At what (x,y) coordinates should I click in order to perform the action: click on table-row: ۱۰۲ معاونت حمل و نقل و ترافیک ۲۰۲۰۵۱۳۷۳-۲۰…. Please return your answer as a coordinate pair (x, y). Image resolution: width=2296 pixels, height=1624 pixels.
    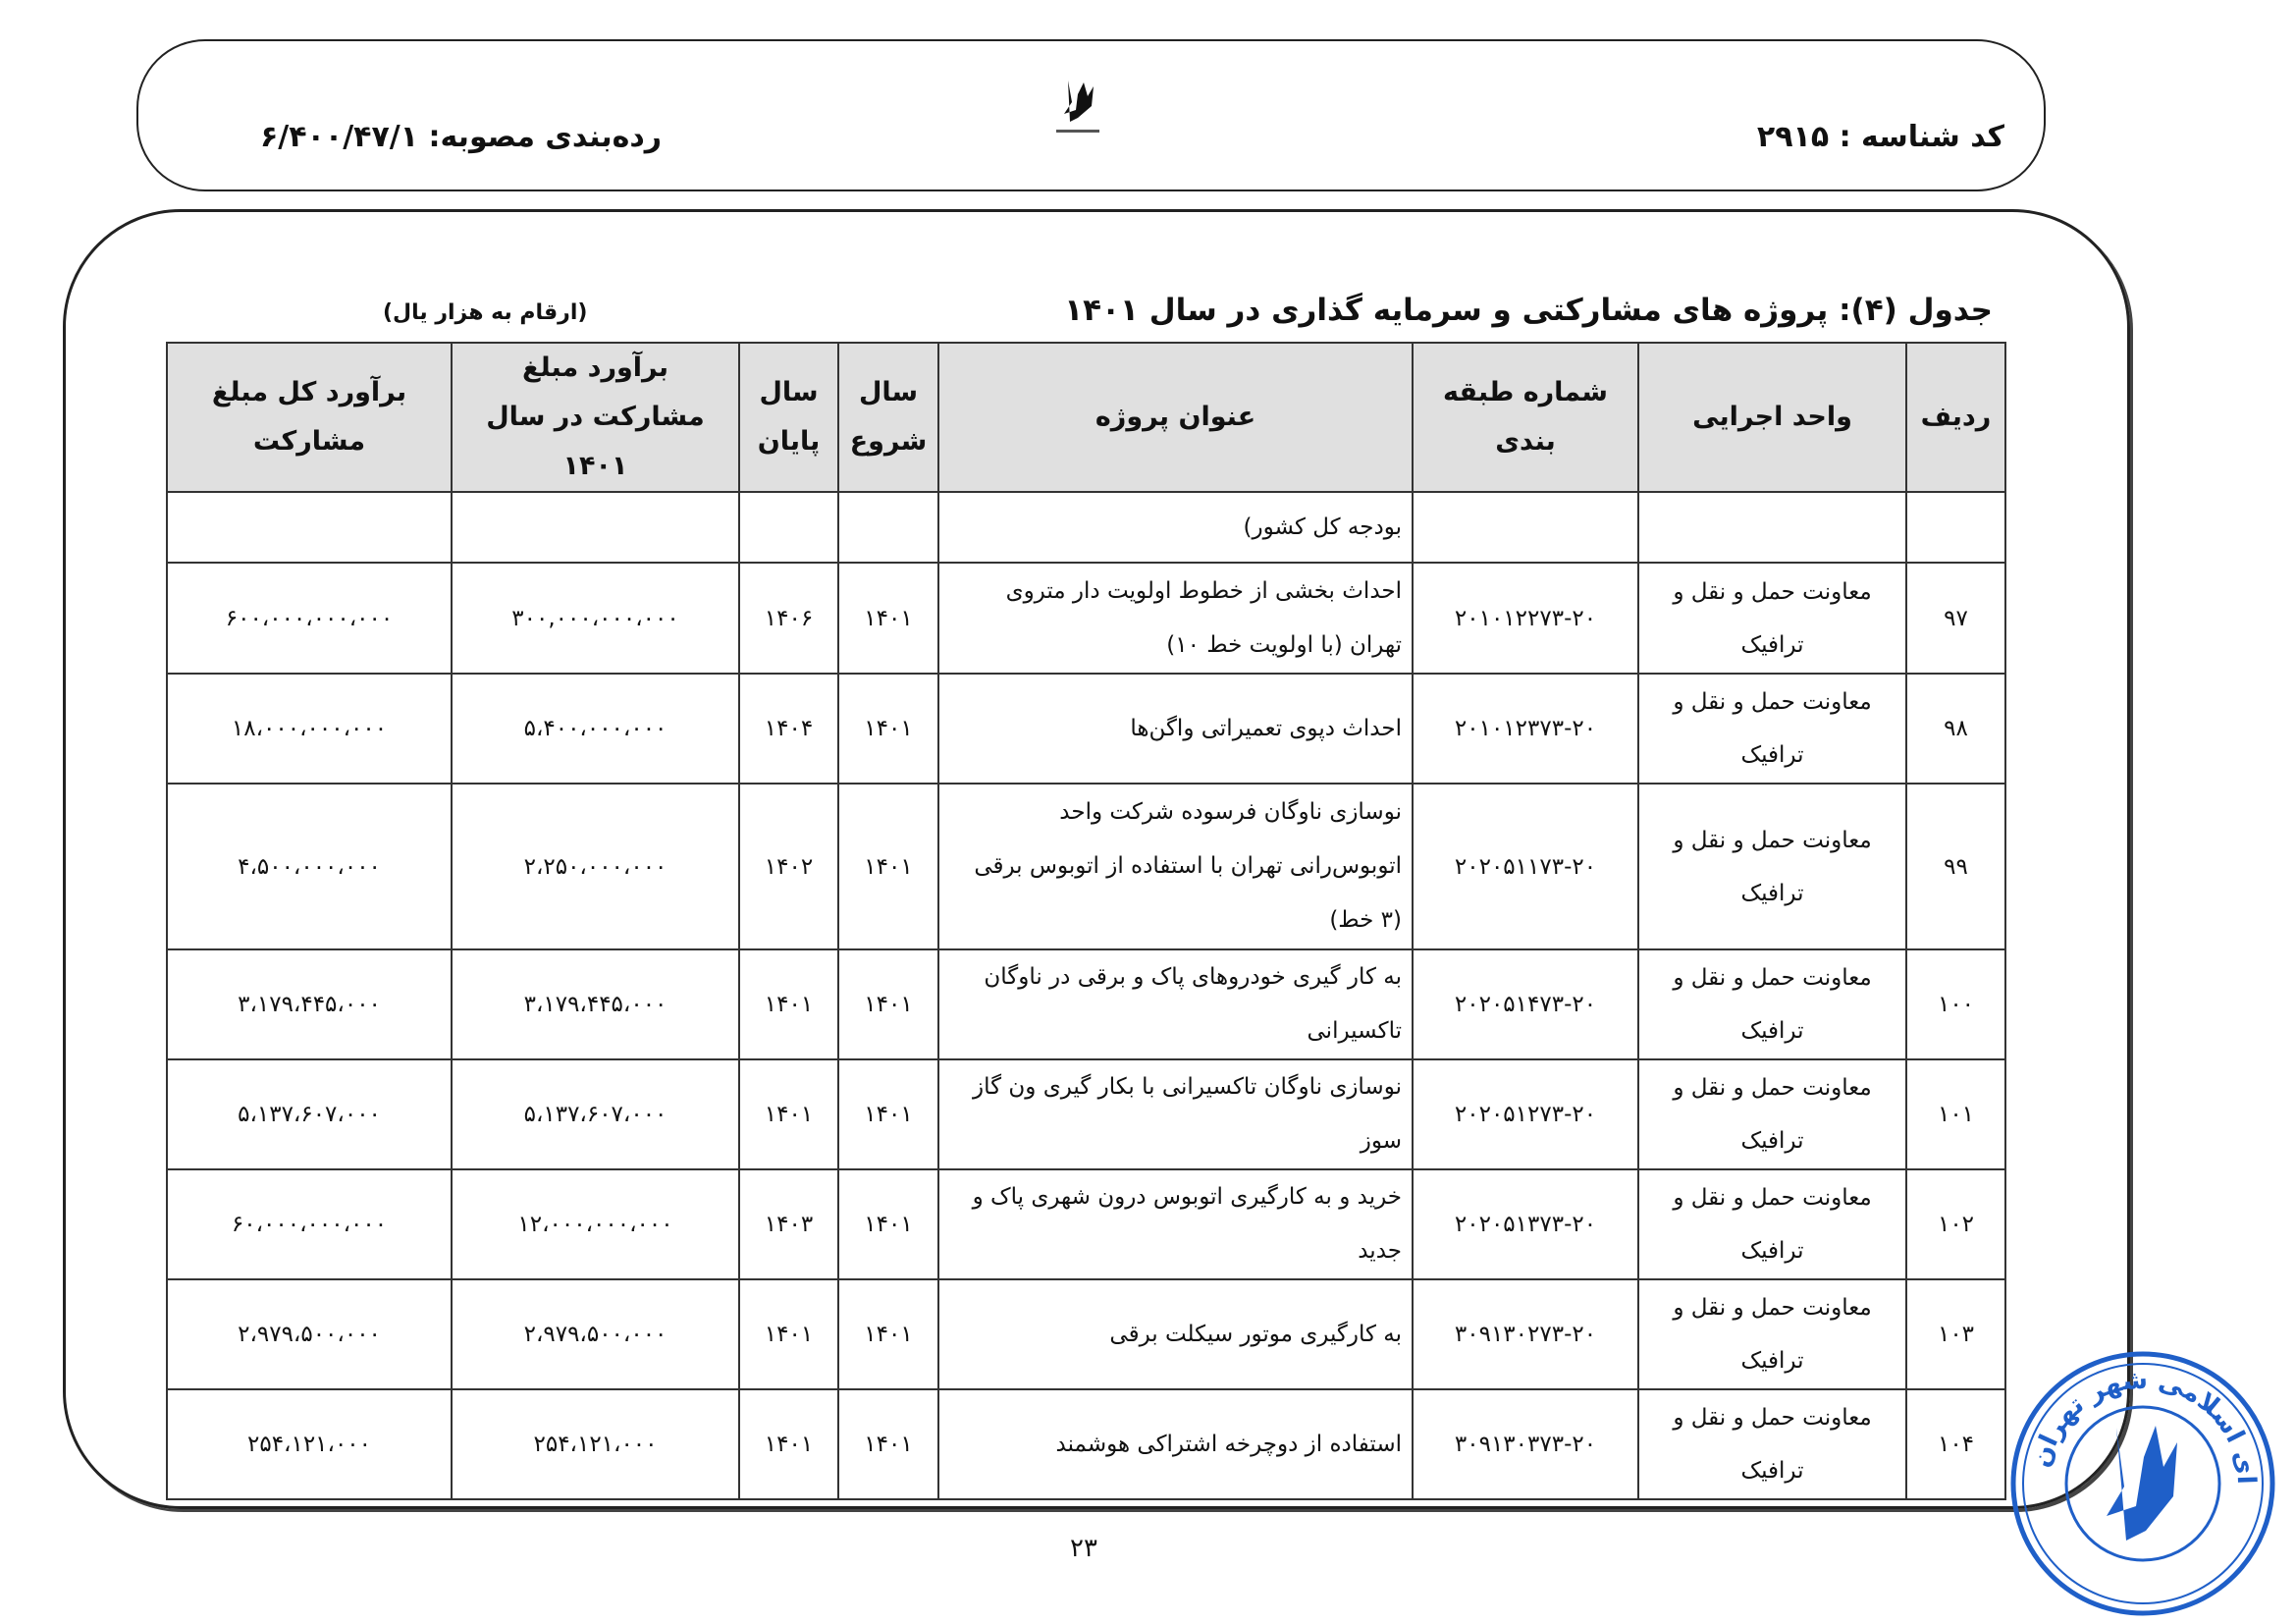
    Looking at the image, I should click on (1086, 1224).